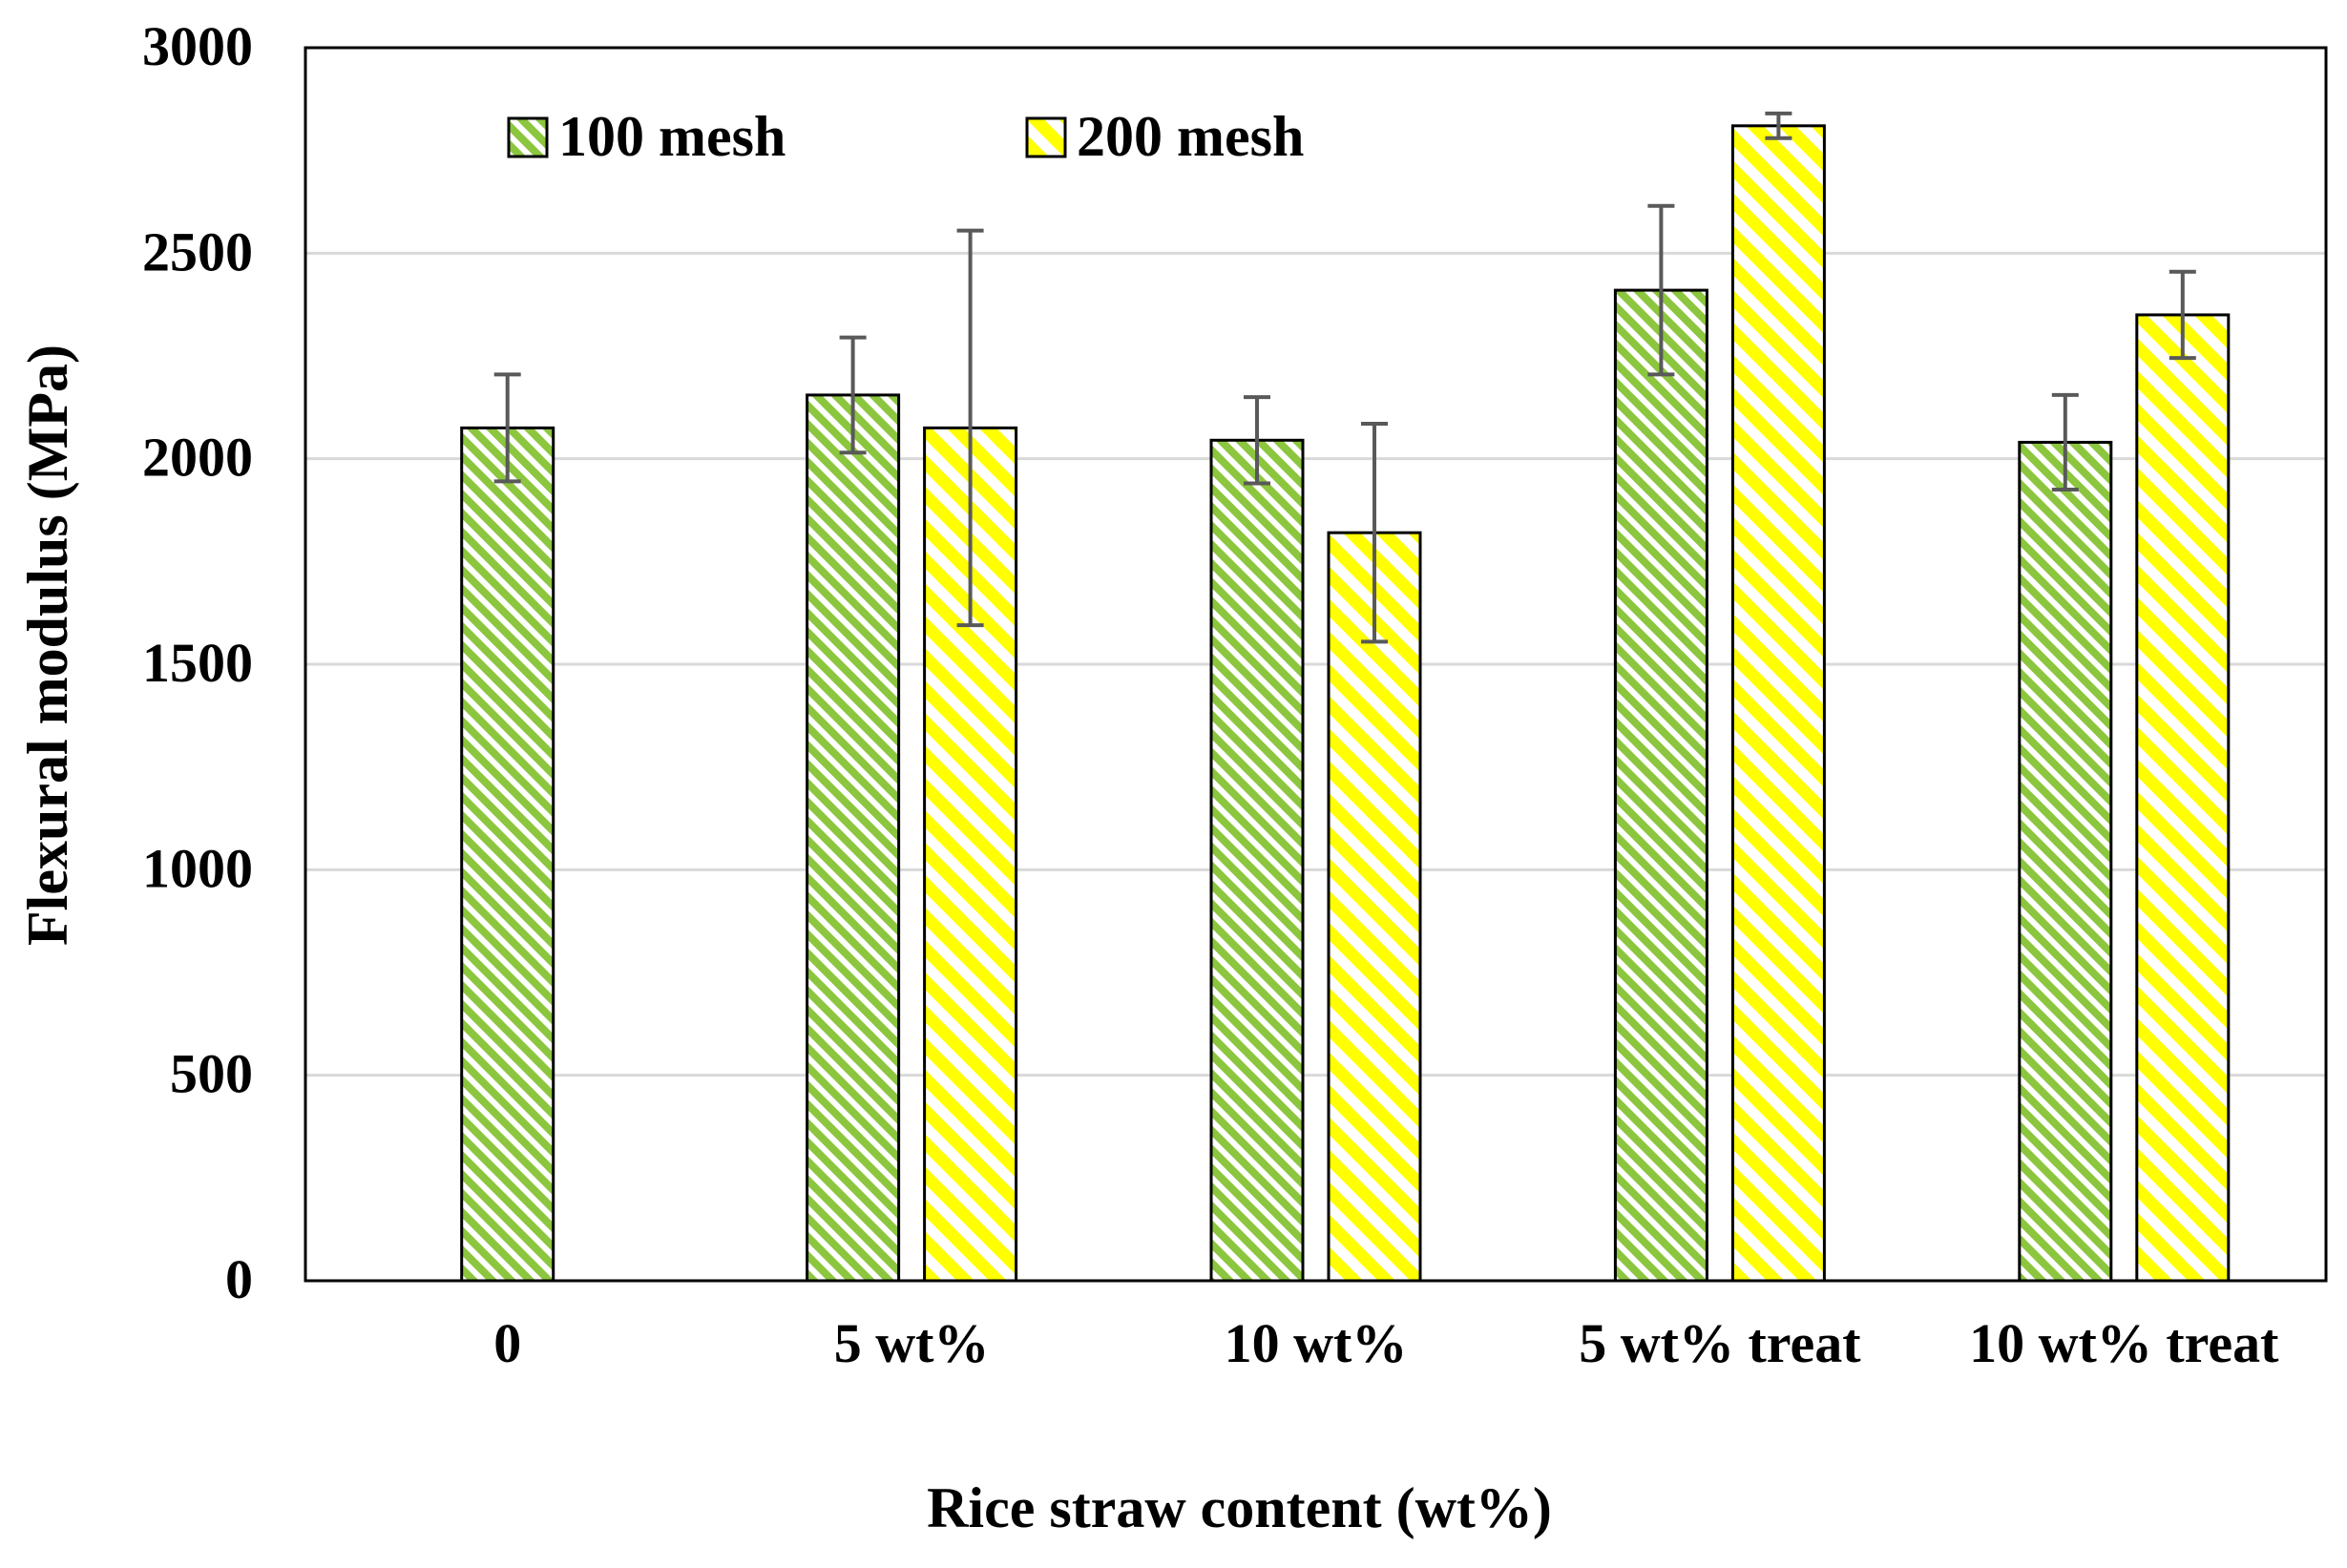 Image resolution: width=2347 pixels, height=1568 pixels. I want to click on y-tick-label: 1500, so click(197, 663).